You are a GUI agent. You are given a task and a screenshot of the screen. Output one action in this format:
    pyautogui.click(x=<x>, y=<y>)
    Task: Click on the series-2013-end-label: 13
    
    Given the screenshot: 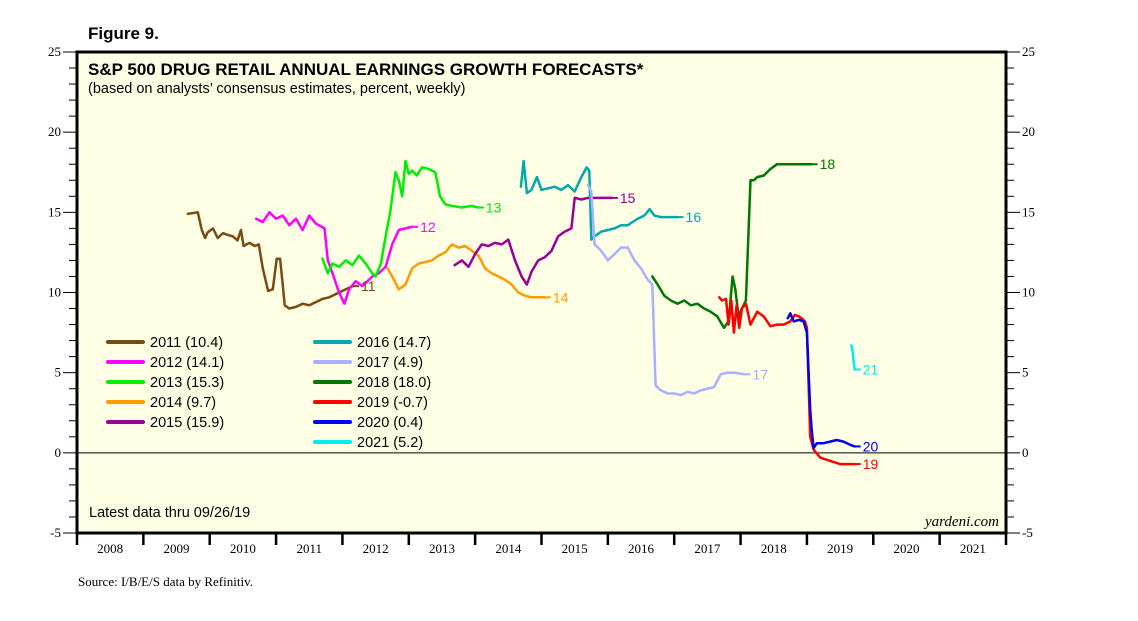 What is the action you would take?
    pyautogui.click(x=494, y=208)
    